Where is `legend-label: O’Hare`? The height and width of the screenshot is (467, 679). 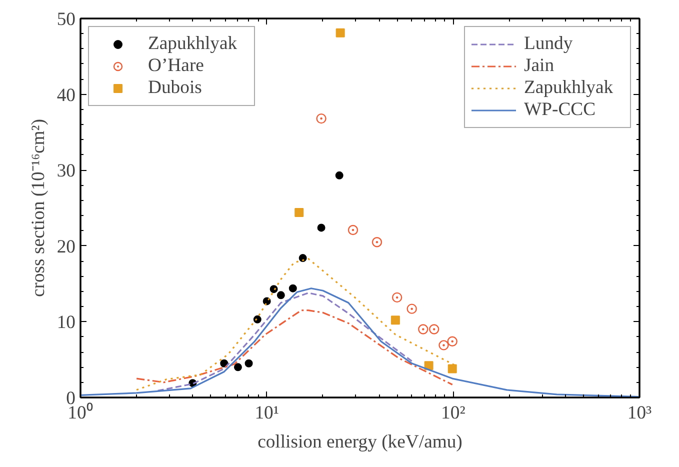
legend-label: O’Hare is located at coordinates (176, 66).